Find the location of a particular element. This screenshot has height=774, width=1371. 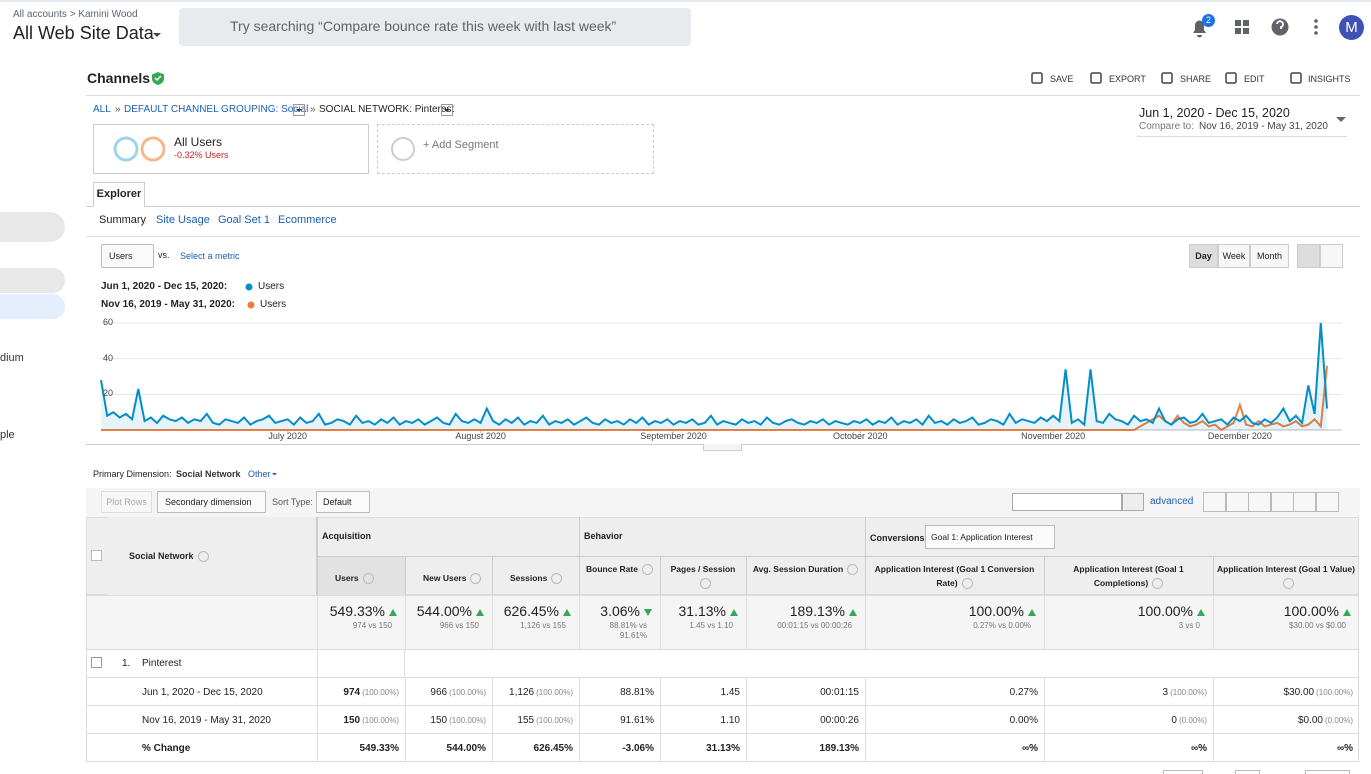

segment-change: -0.32% Users is located at coordinates (201, 155).